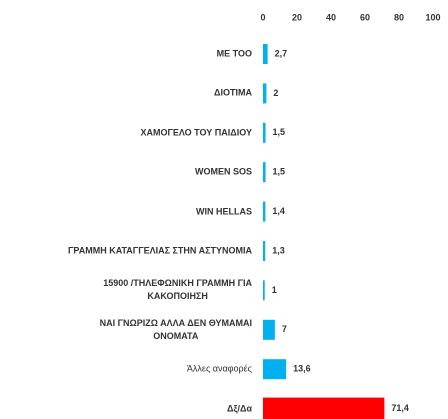 This screenshot has height=419, width=448. What do you see at coordinates (219, 368) in the screenshot?
I see `category-label: Άλλες αναφορές` at bounding box center [219, 368].